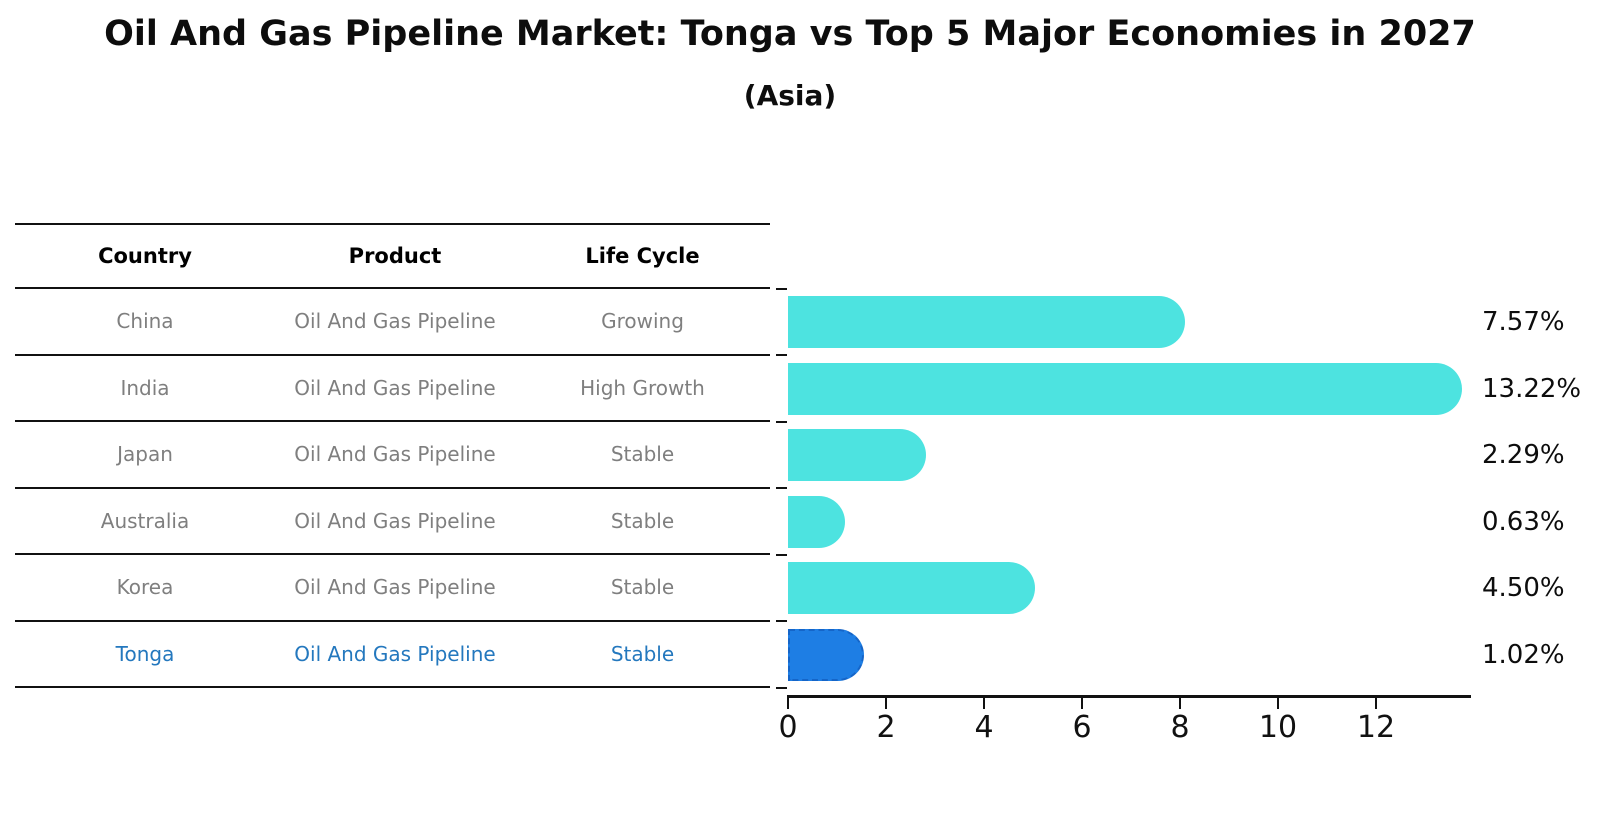 Image resolution: width=1604 pixels, height=823 pixels. Describe the element at coordinates (145, 321) in the screenshot. I see `cell-country: China` at that location.